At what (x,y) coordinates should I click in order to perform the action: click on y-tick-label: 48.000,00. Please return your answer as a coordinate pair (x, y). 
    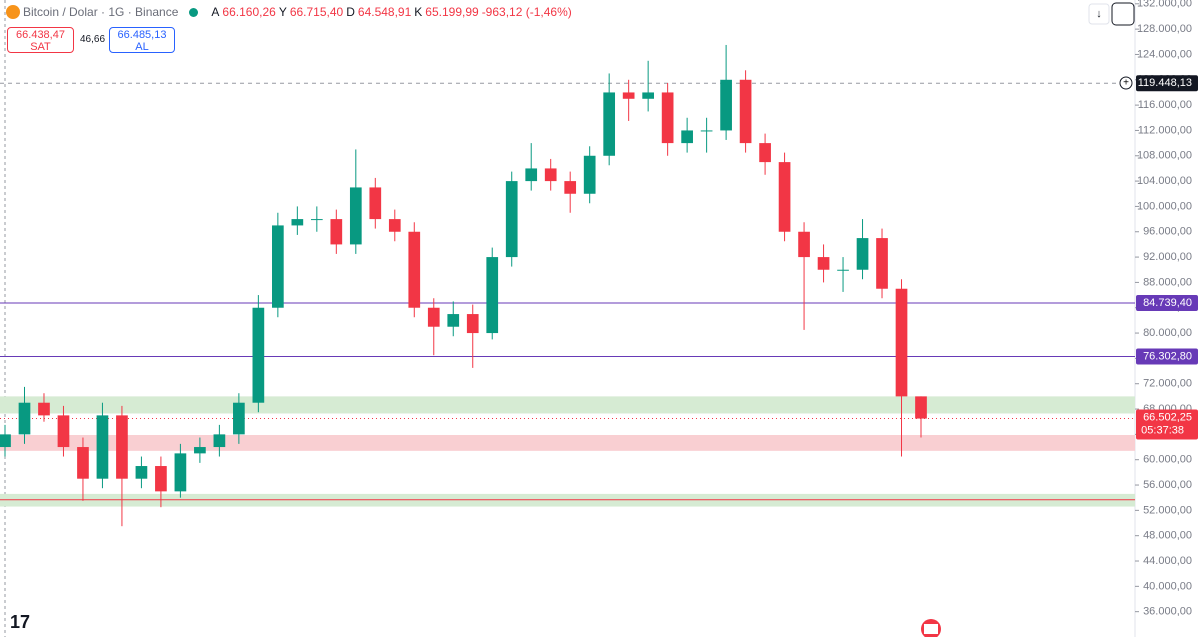
    Looking at the image, I should click on (1167, 536).